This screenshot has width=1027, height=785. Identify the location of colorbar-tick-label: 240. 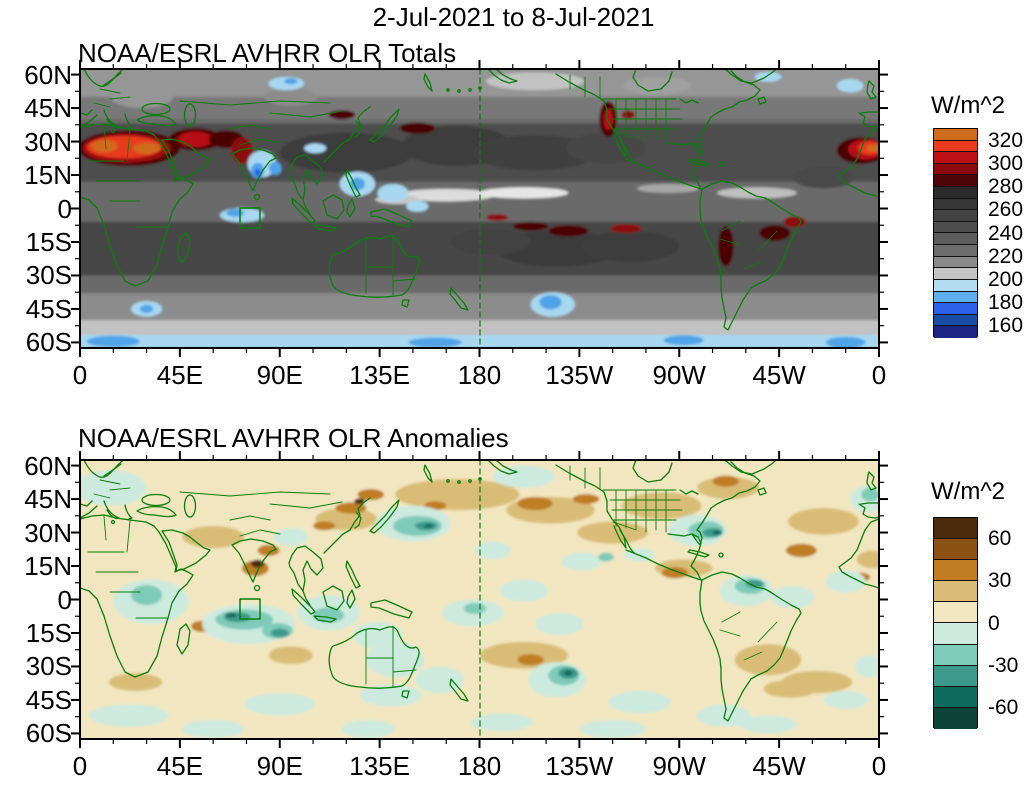
(1006, 233).